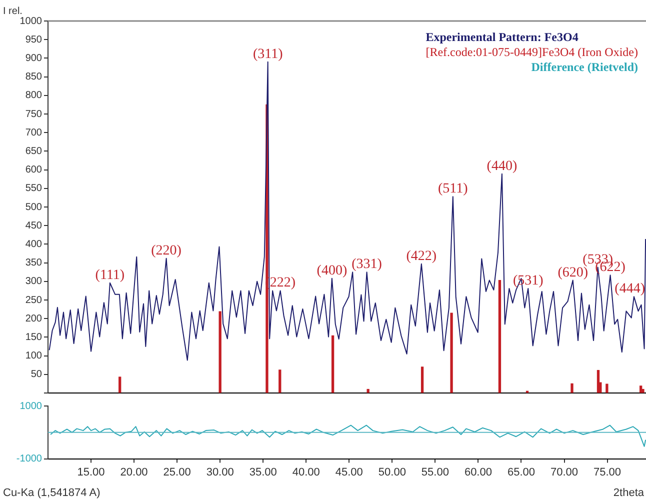 The image size is (646, 500). I want to click on annotation: (220), so click(166, 250).